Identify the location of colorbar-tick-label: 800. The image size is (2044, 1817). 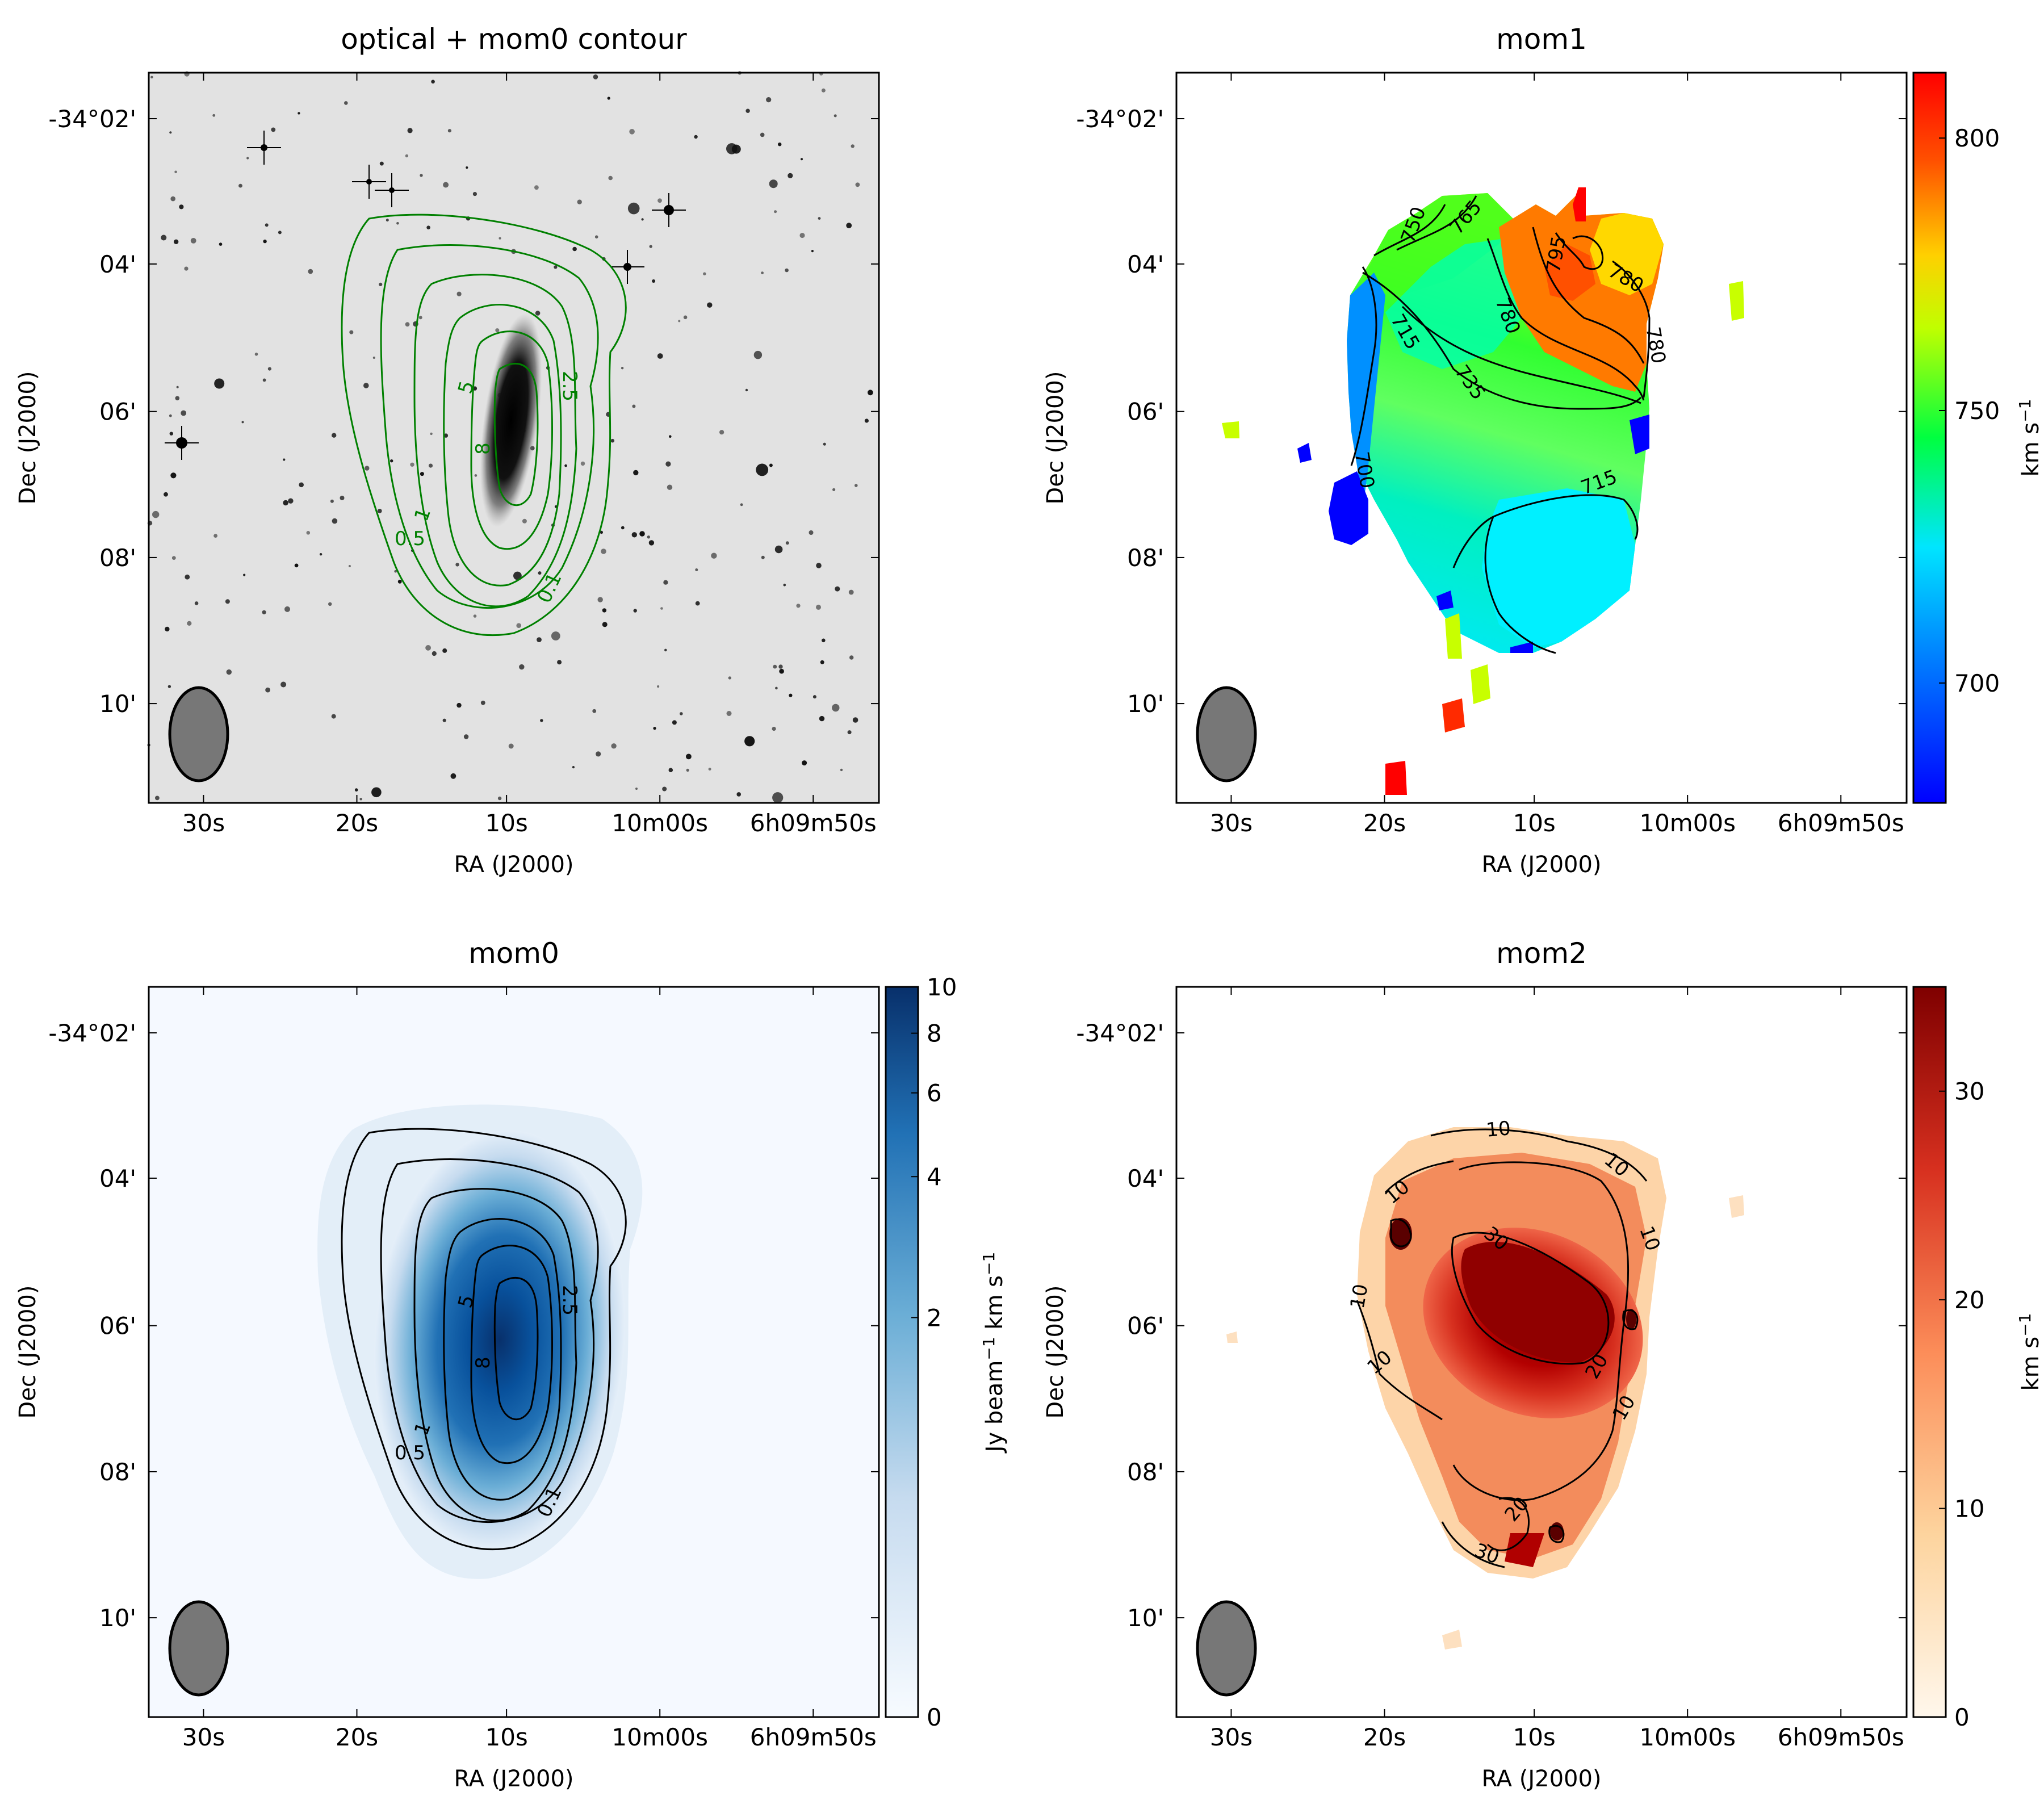
(1977, 138).